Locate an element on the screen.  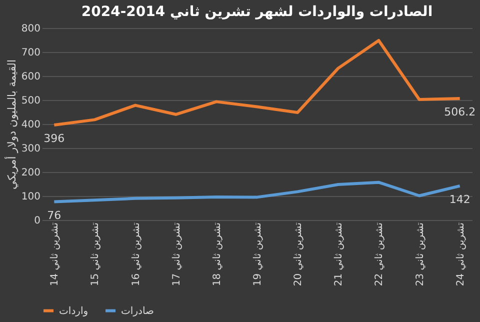
data-label: 142 is located at coordinates (459, 199).